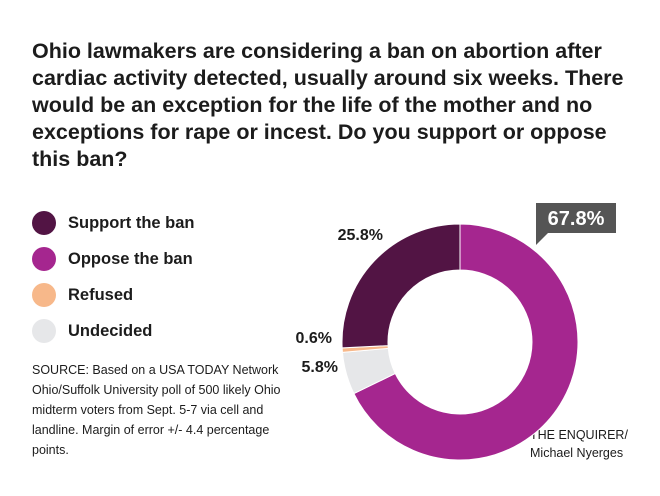 The width and height of the screenshot is (660, 496). Describe the element at coordinates (401, 286) in the screenshot. I see `slice-support-the-ban` at that location.